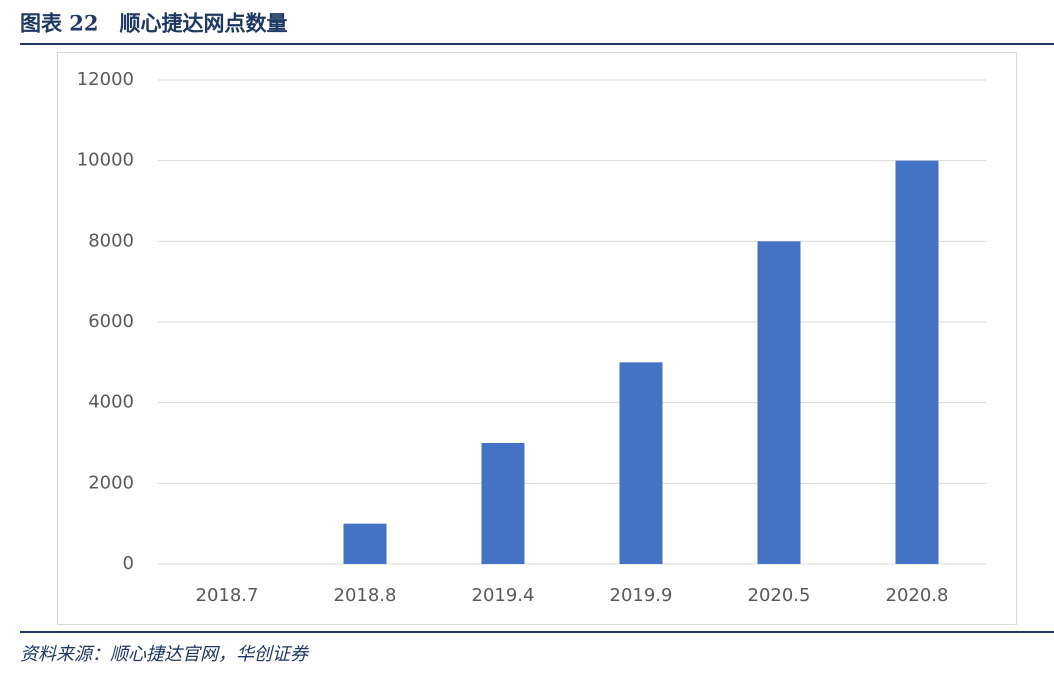  What do you see at coordinates (779, 595) in the screenshot?
I see `x-tick-label: 2020.5` at bounding box center [779, 595].